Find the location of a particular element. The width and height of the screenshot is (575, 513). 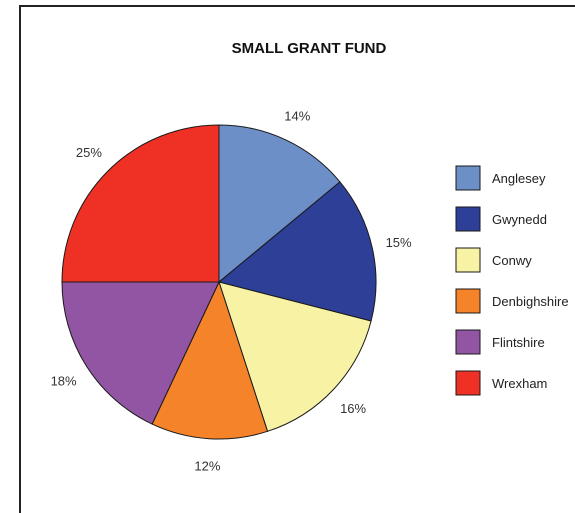

legend-swatch-gwynedd is located at coordinates (468, 219).